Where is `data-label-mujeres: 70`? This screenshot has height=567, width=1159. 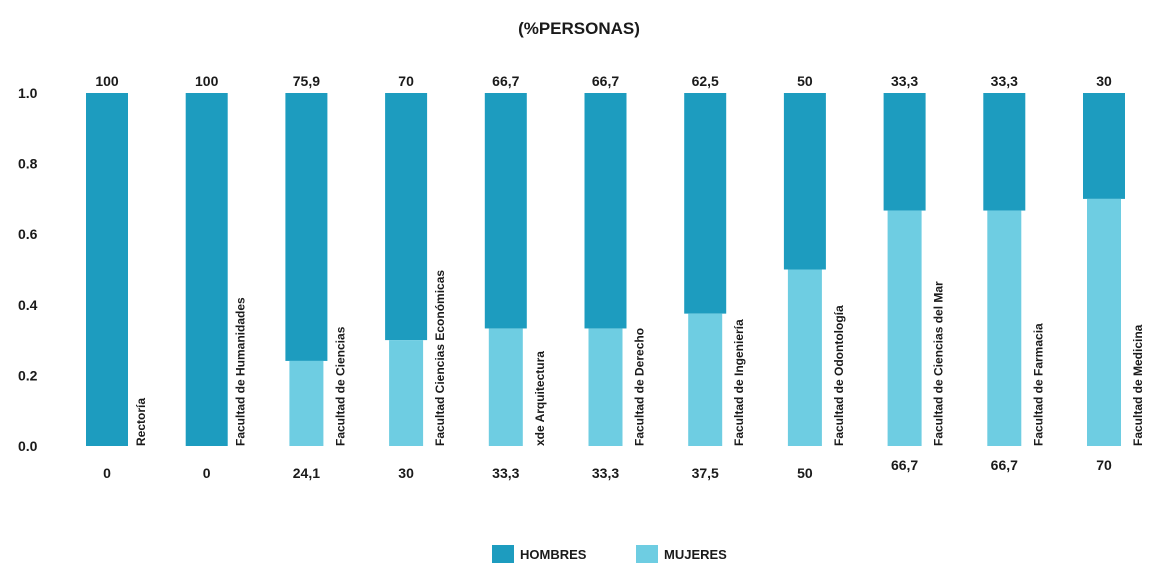 data-label-mujeres: 70 is located at coordinates (1104, 465).